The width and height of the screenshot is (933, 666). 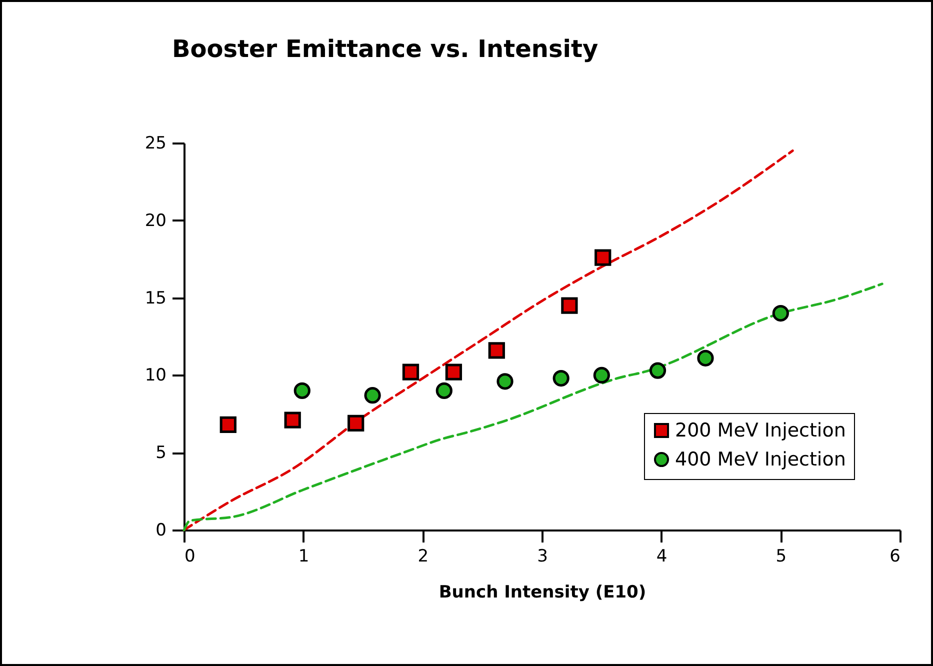 I want to click on y-tick-label: 25, so click(x=155, y=144).